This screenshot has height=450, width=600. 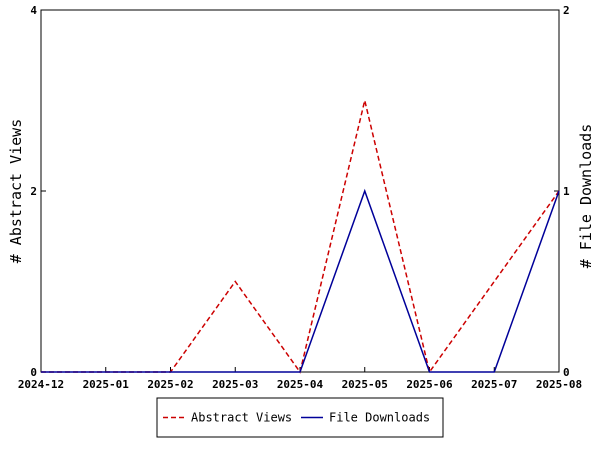 I want to click on y-tick-label: 2, so click(x=33, y=191).